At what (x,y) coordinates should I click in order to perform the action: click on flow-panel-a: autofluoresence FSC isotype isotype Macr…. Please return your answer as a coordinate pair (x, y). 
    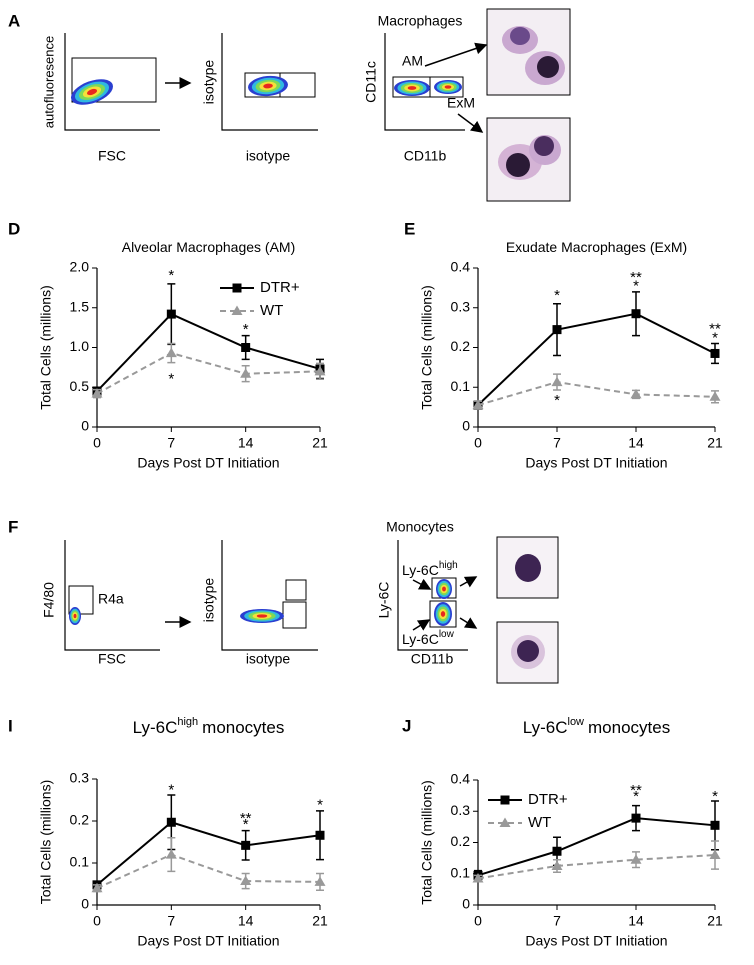
    Looking at the image, I should click on (264, 88).